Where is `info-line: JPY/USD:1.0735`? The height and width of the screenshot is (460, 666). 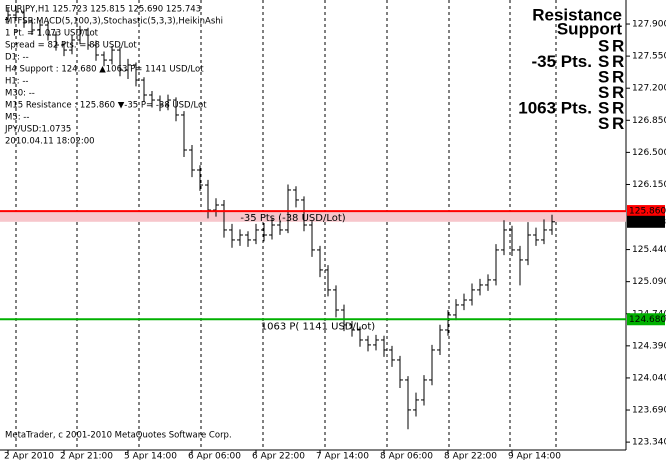 info-line: JPY/USD:1.0735 is located at coordinates (37, 130).